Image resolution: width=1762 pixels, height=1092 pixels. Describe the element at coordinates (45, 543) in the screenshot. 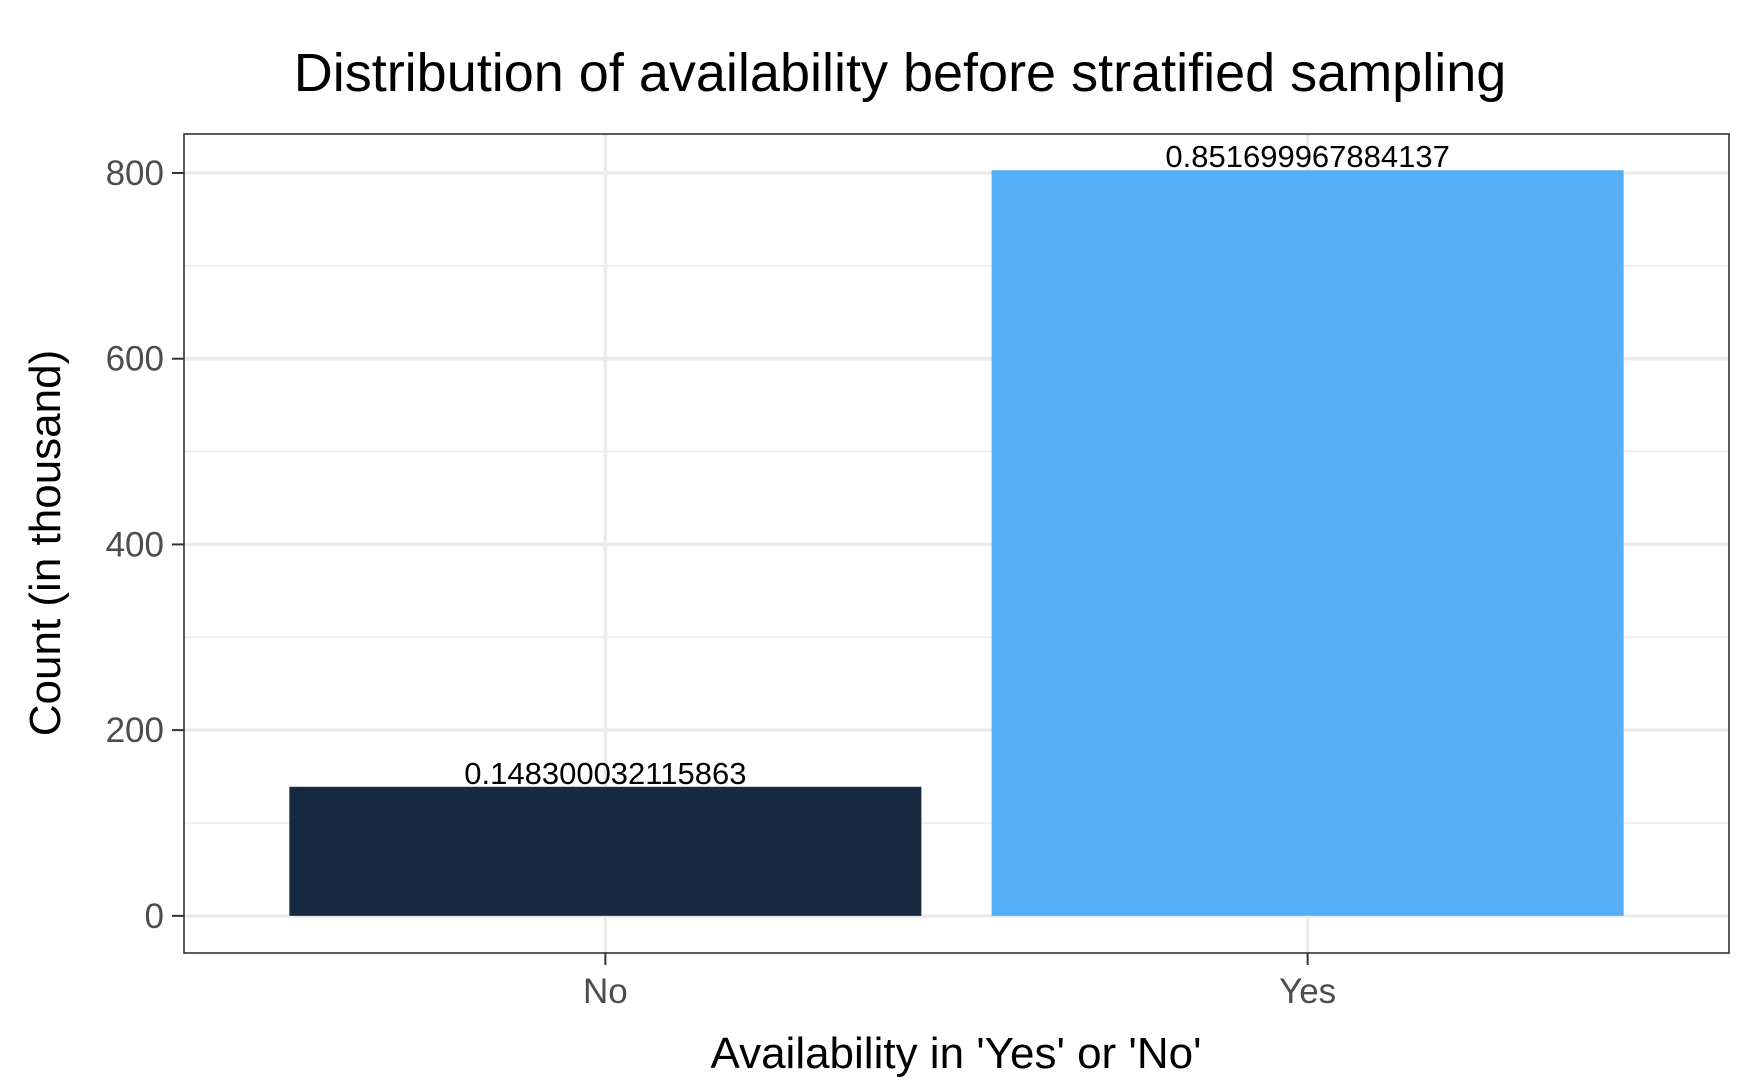

I see `y-axis-label: Count (in thousand)` at that location.